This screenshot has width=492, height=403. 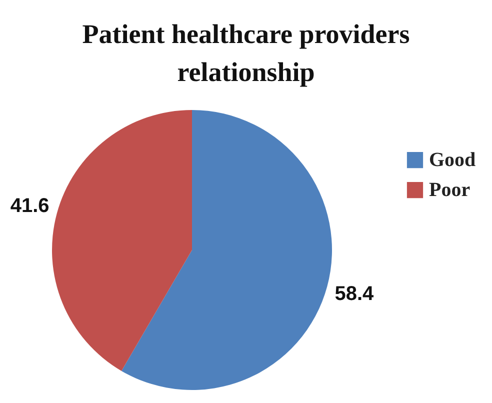 What do you see at coordinates (452, 160) in the screenshot?
I see `legend-label: Good` at bounding box center [452, 160].